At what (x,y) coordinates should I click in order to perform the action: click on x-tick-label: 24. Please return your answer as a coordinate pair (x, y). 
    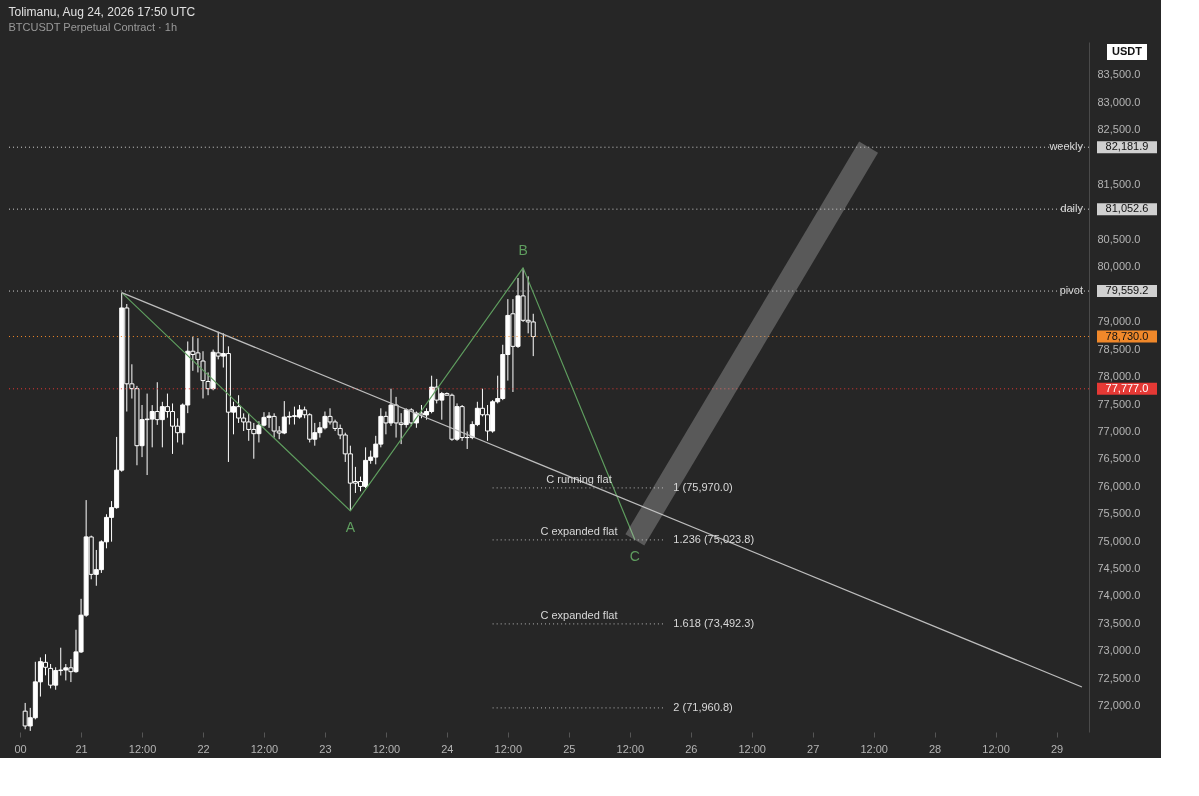
    Looking at the image, I should click on (447, 748).